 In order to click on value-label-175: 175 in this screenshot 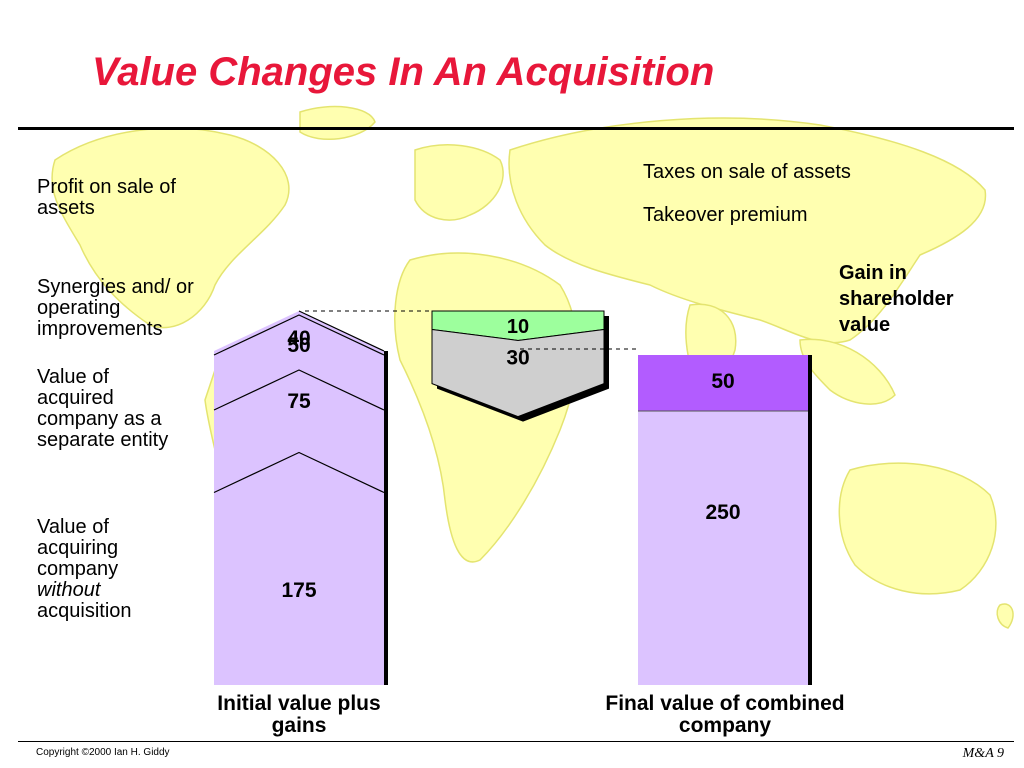, I will do `click(298, 590)`.